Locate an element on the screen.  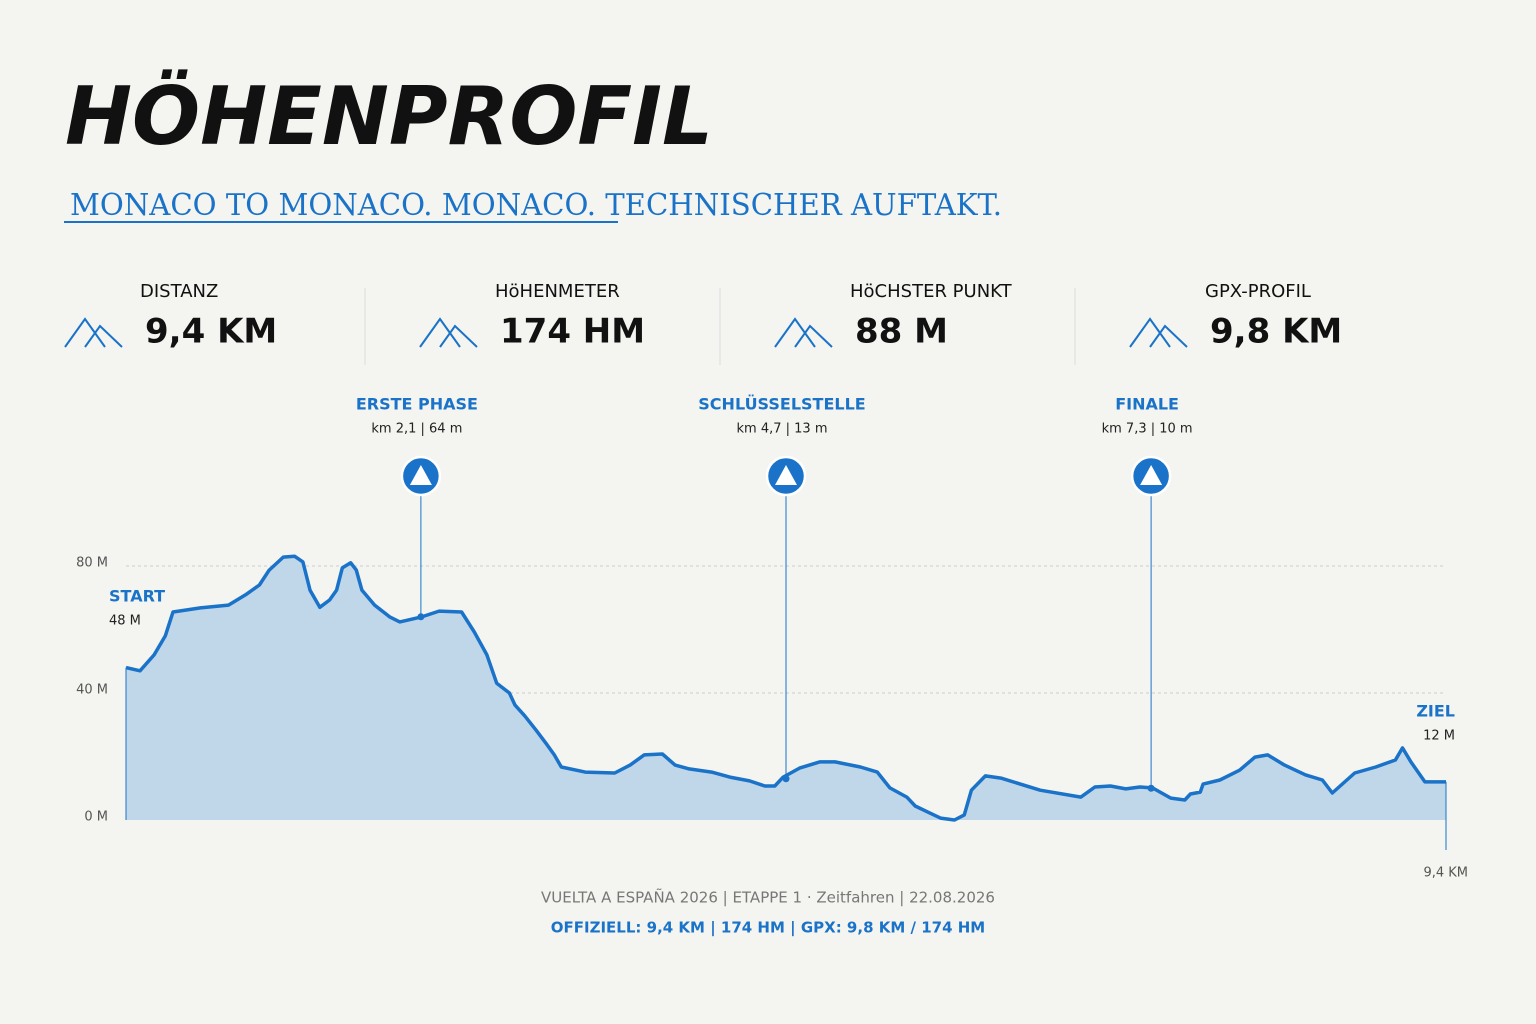
marker-name: ERSTE PHASE is located at coordinates (417, 404).